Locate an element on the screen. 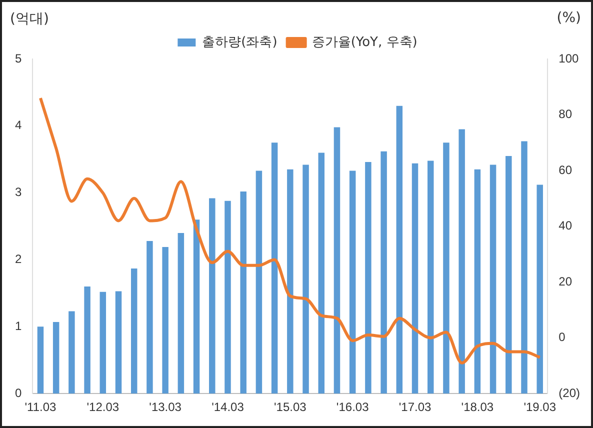 The height and width of the screenshot is (428, 593). x-tick-label: '13.03 is located at coordinates (165, 407).